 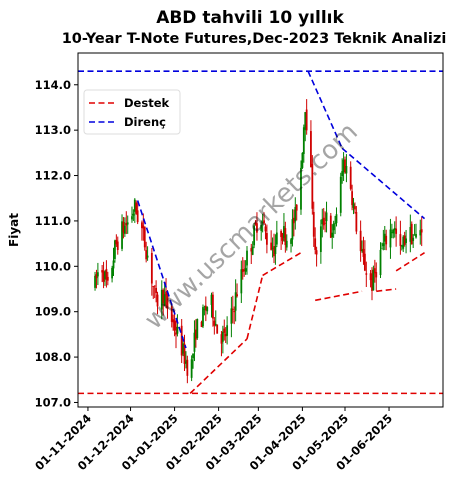 I want to click on legend-box, so click(x=132, y=112).